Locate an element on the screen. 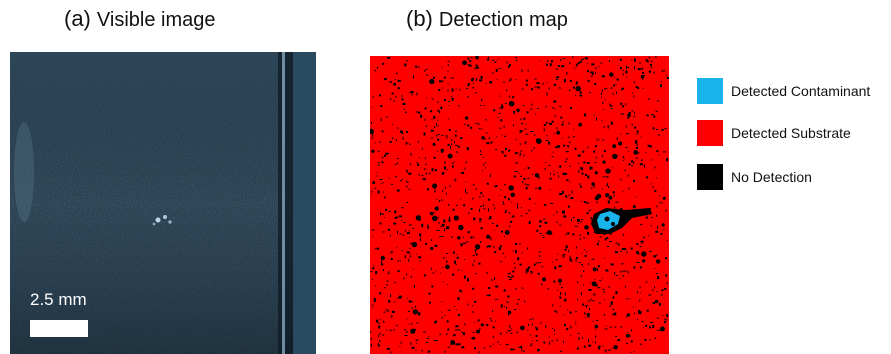 The width and height of the screenshot is (891, 354). panel-a-caption: (a) Visible image is located at coordinates (139, 19).